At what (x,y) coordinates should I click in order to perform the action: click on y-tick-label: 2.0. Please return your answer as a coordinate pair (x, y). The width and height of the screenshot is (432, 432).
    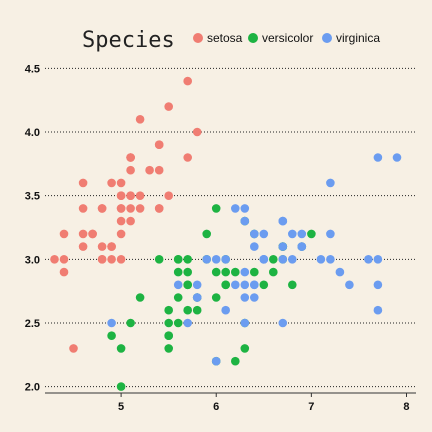
    Looking at the image, I should click on (32, 388).